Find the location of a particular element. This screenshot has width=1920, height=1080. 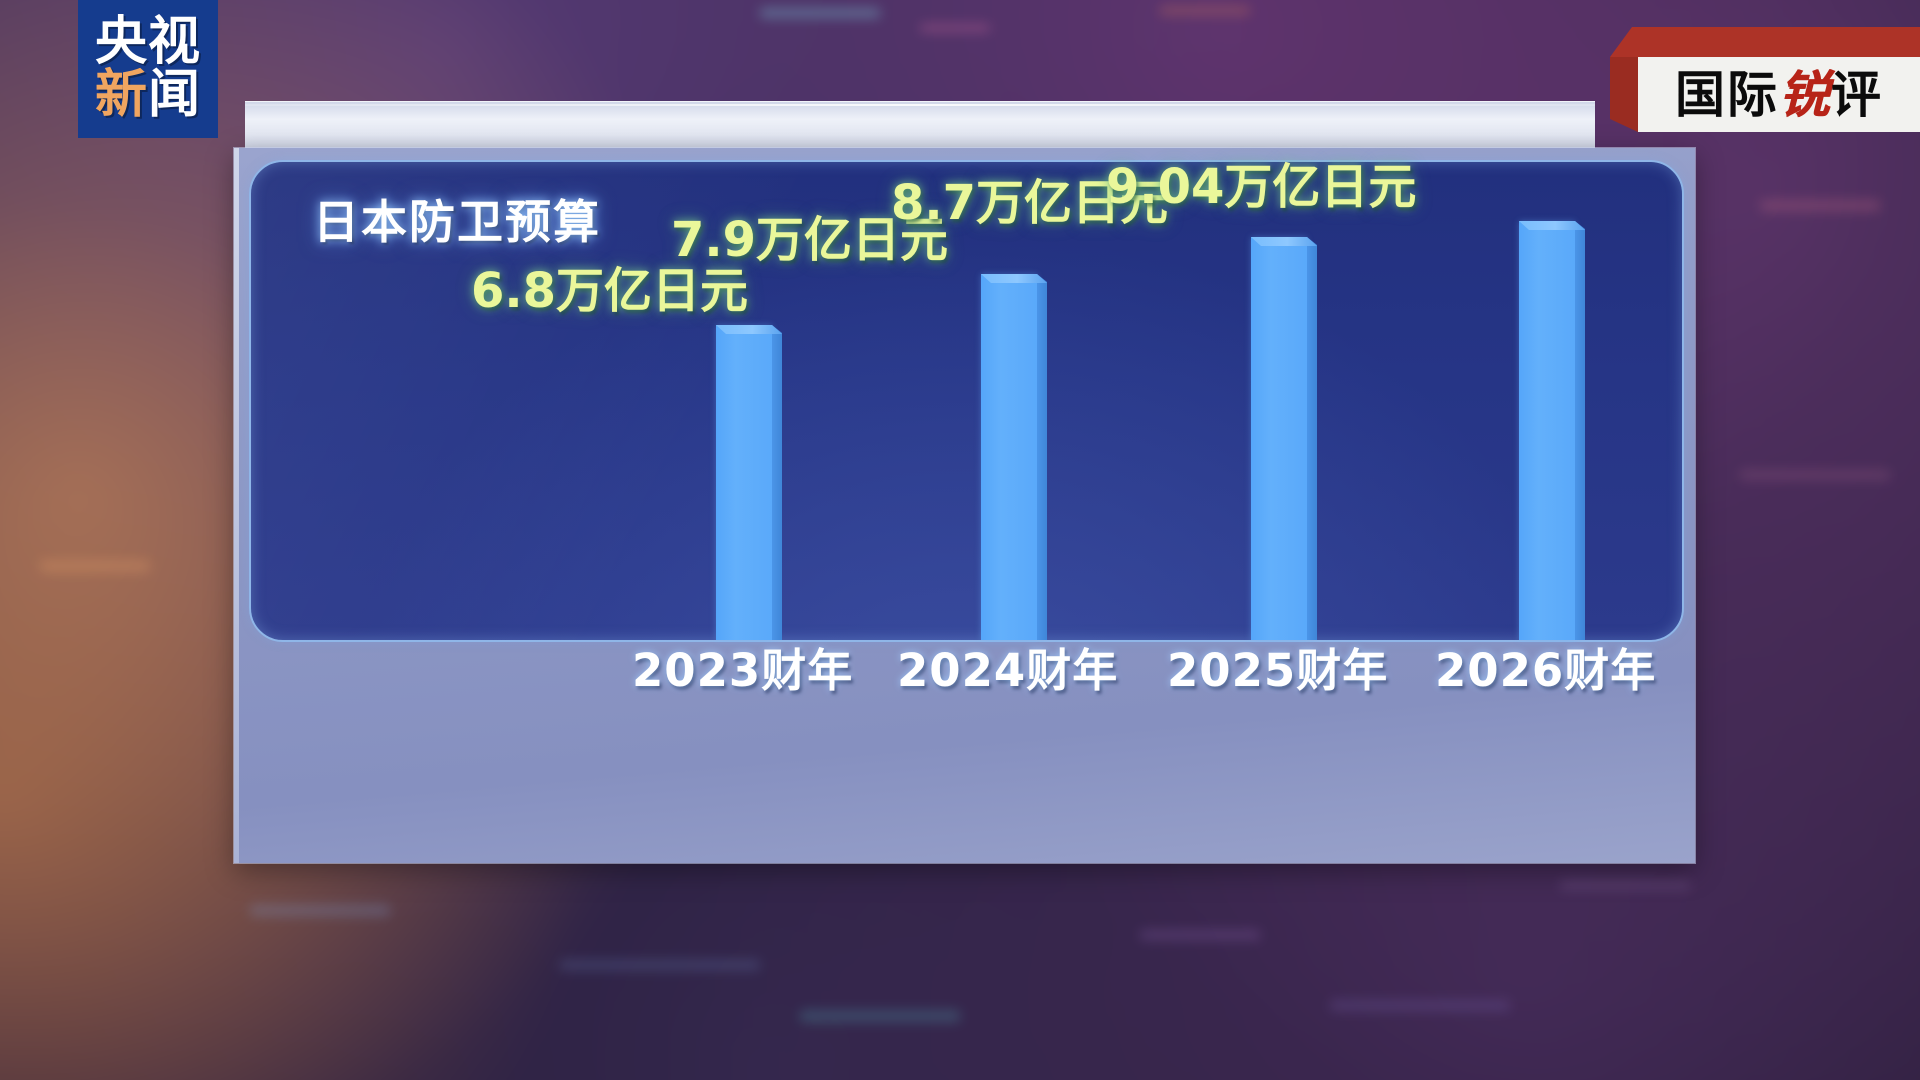

bar-2025财年 is located at coordinates (1284, 438).